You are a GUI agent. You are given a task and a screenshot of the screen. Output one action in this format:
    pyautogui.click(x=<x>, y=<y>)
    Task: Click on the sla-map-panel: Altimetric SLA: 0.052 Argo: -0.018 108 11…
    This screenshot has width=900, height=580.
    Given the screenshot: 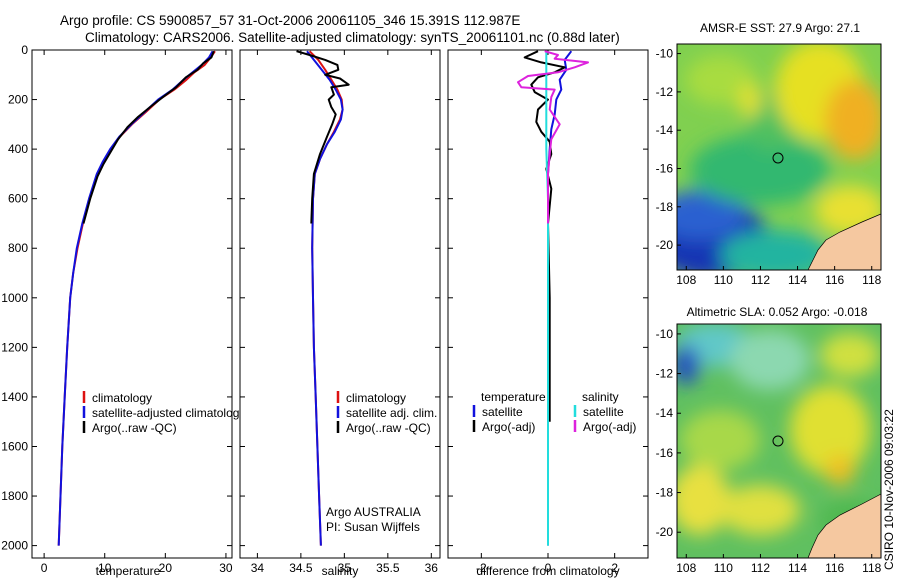 What is the action you would take?
    pyautogui.click(x=769, y=440)
    